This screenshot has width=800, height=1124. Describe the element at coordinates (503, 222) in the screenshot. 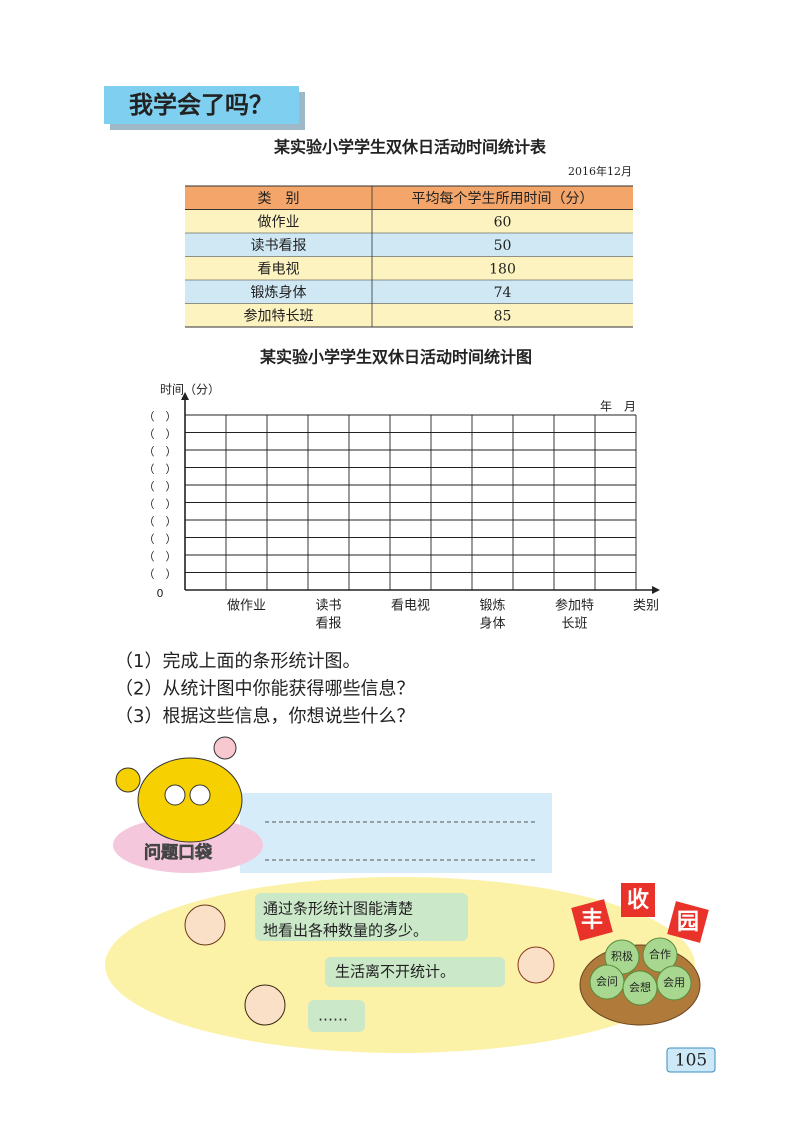

I see `table-cell: 60` at that location.